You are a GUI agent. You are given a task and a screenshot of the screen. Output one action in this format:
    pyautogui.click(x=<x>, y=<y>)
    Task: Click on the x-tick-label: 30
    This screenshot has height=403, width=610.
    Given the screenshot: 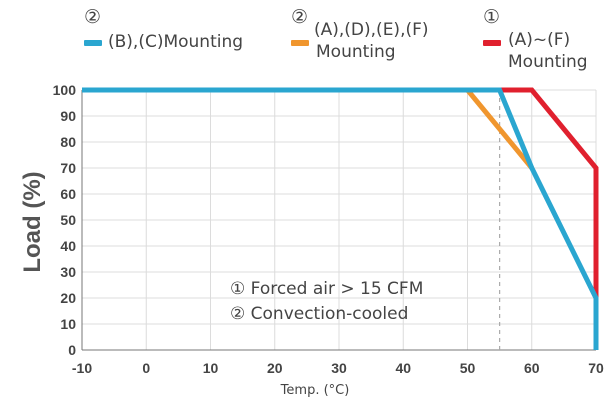 What is the action you would take?
    pyautogui.click(x=339, y=368)
    